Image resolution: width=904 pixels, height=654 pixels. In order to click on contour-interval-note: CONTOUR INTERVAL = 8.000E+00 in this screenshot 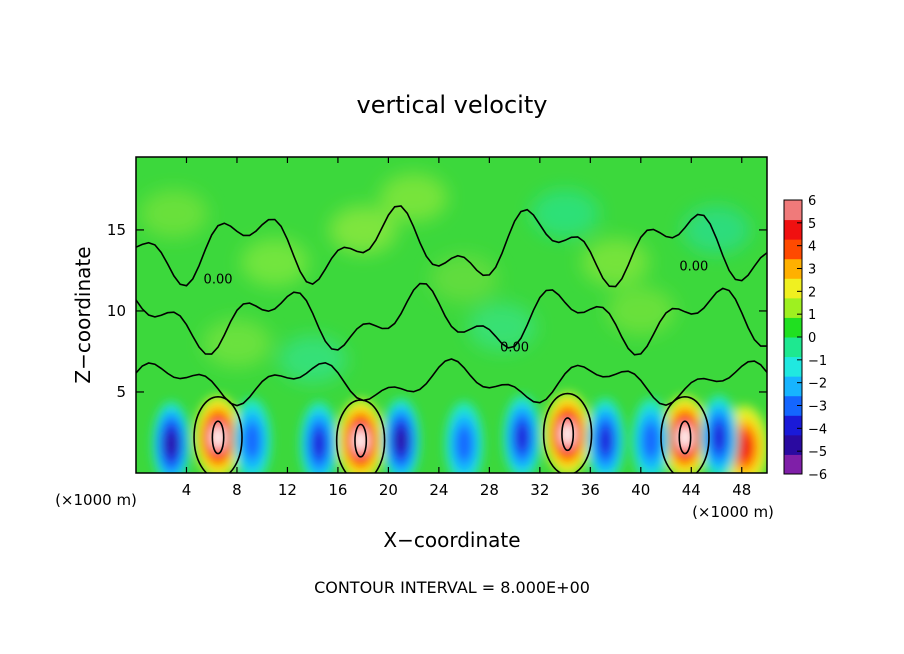, I will do `click(452, 587)`.